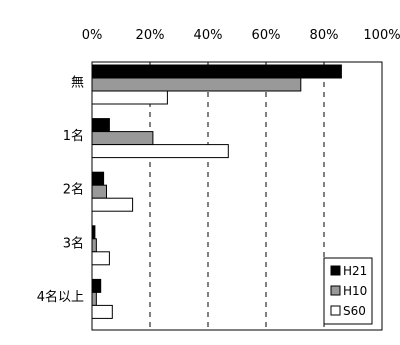  What do you see at coordinates (60, 190) in the screenshot?
I see `y-axis-category-labels: 無 1名 2名 3名 4名以上` at bounding box center [60, 190].